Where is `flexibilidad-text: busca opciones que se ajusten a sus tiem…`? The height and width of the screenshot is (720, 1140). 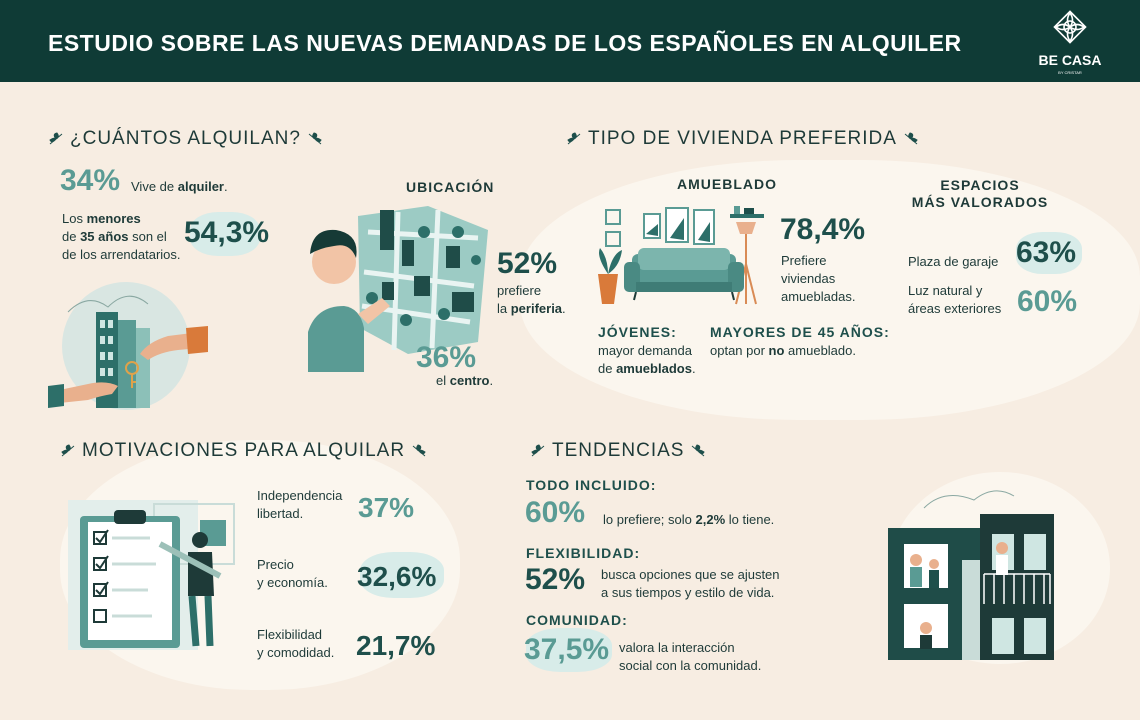
flexibilidad-text: busca opciones que se ajusten a sus tiem… is located at coordinates (690, 584).